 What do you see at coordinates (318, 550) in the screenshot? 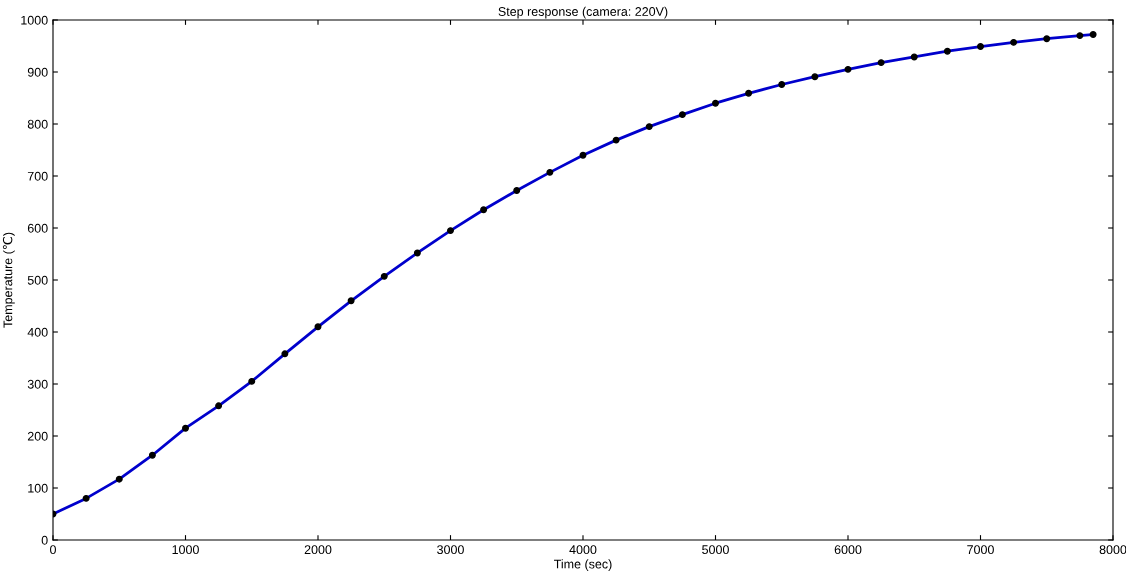
I see `x-tick-label: 2000` at bounding box center [318, 550].